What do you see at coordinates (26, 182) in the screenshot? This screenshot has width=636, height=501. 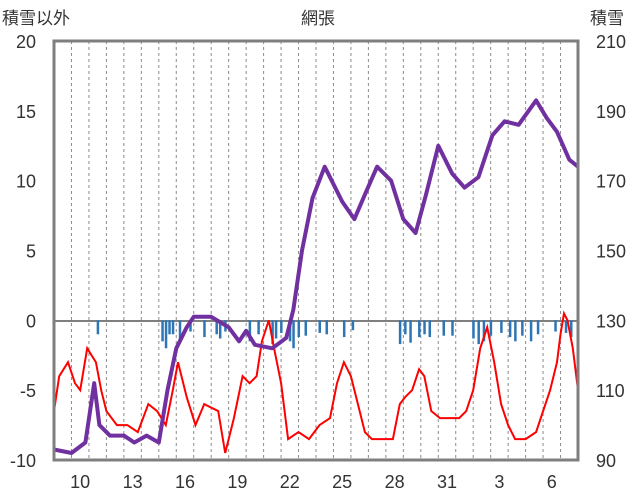 I see `left-tick-label: 10` at bounding box center [26, 182].